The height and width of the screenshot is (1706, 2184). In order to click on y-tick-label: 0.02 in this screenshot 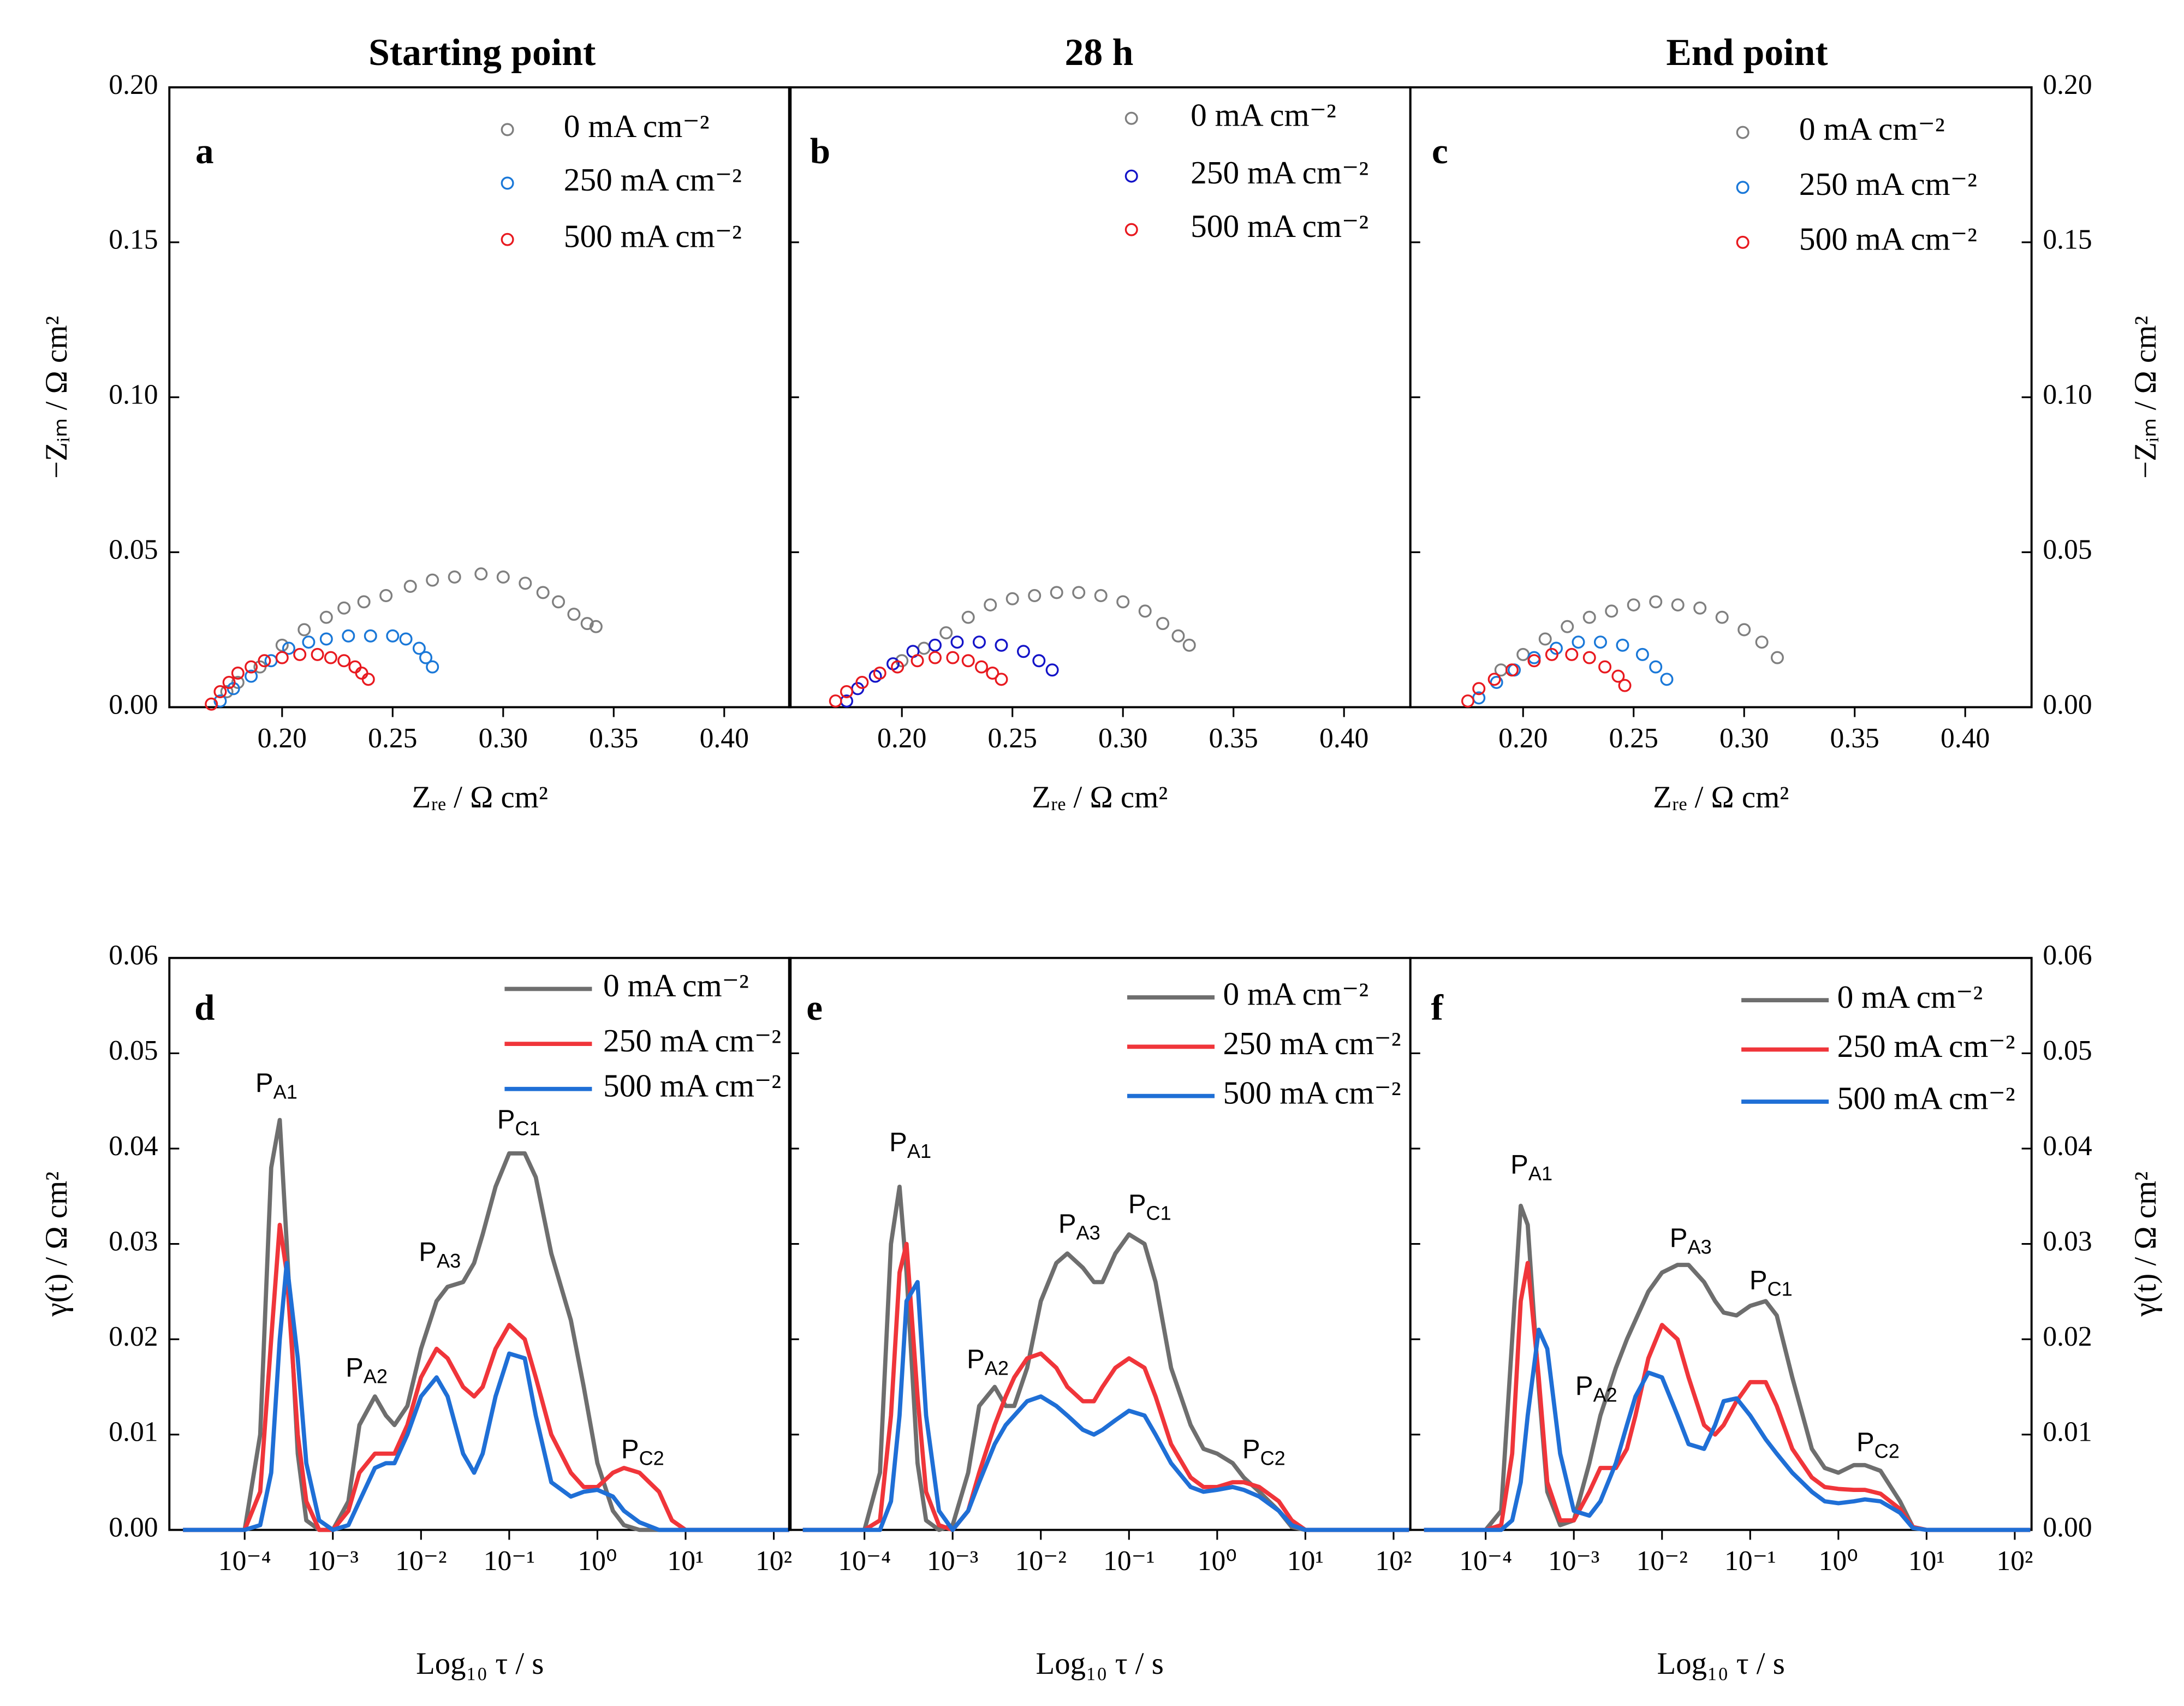, I will do `click(133, 1336)`.